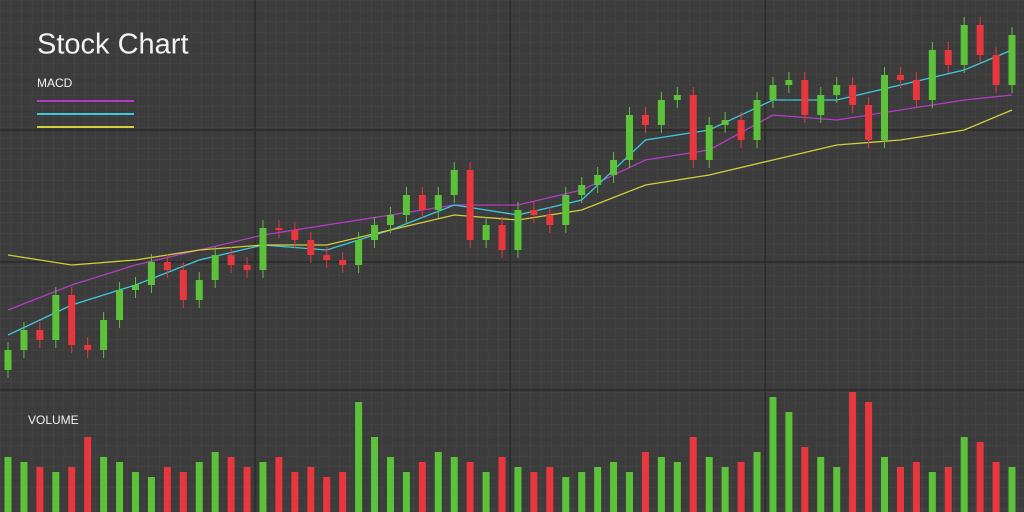  I want to click on volume-title: VOLUME, so click(53, 420).